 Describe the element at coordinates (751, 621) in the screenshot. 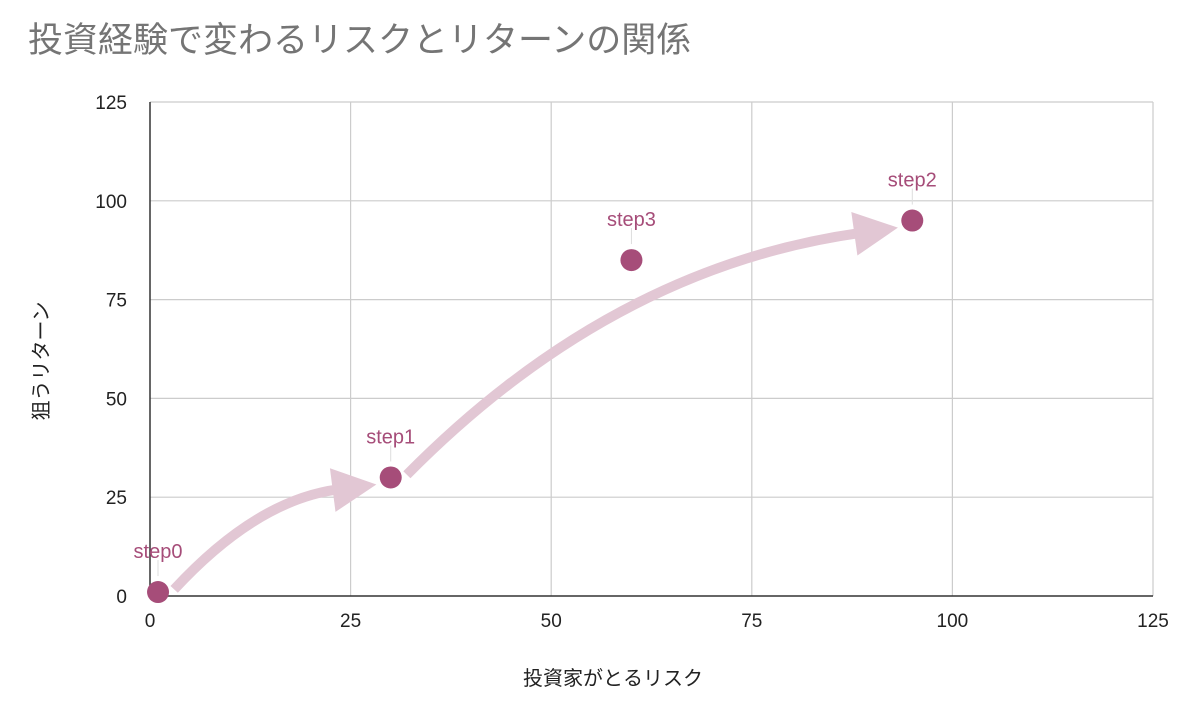

I see `x-tick-label: 75` at that location.